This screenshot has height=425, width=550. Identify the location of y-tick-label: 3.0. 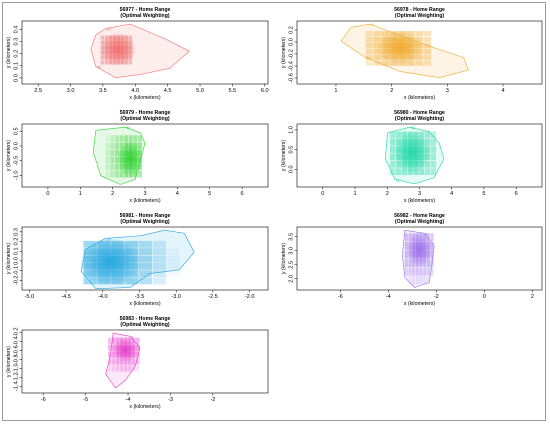
(292, 251).